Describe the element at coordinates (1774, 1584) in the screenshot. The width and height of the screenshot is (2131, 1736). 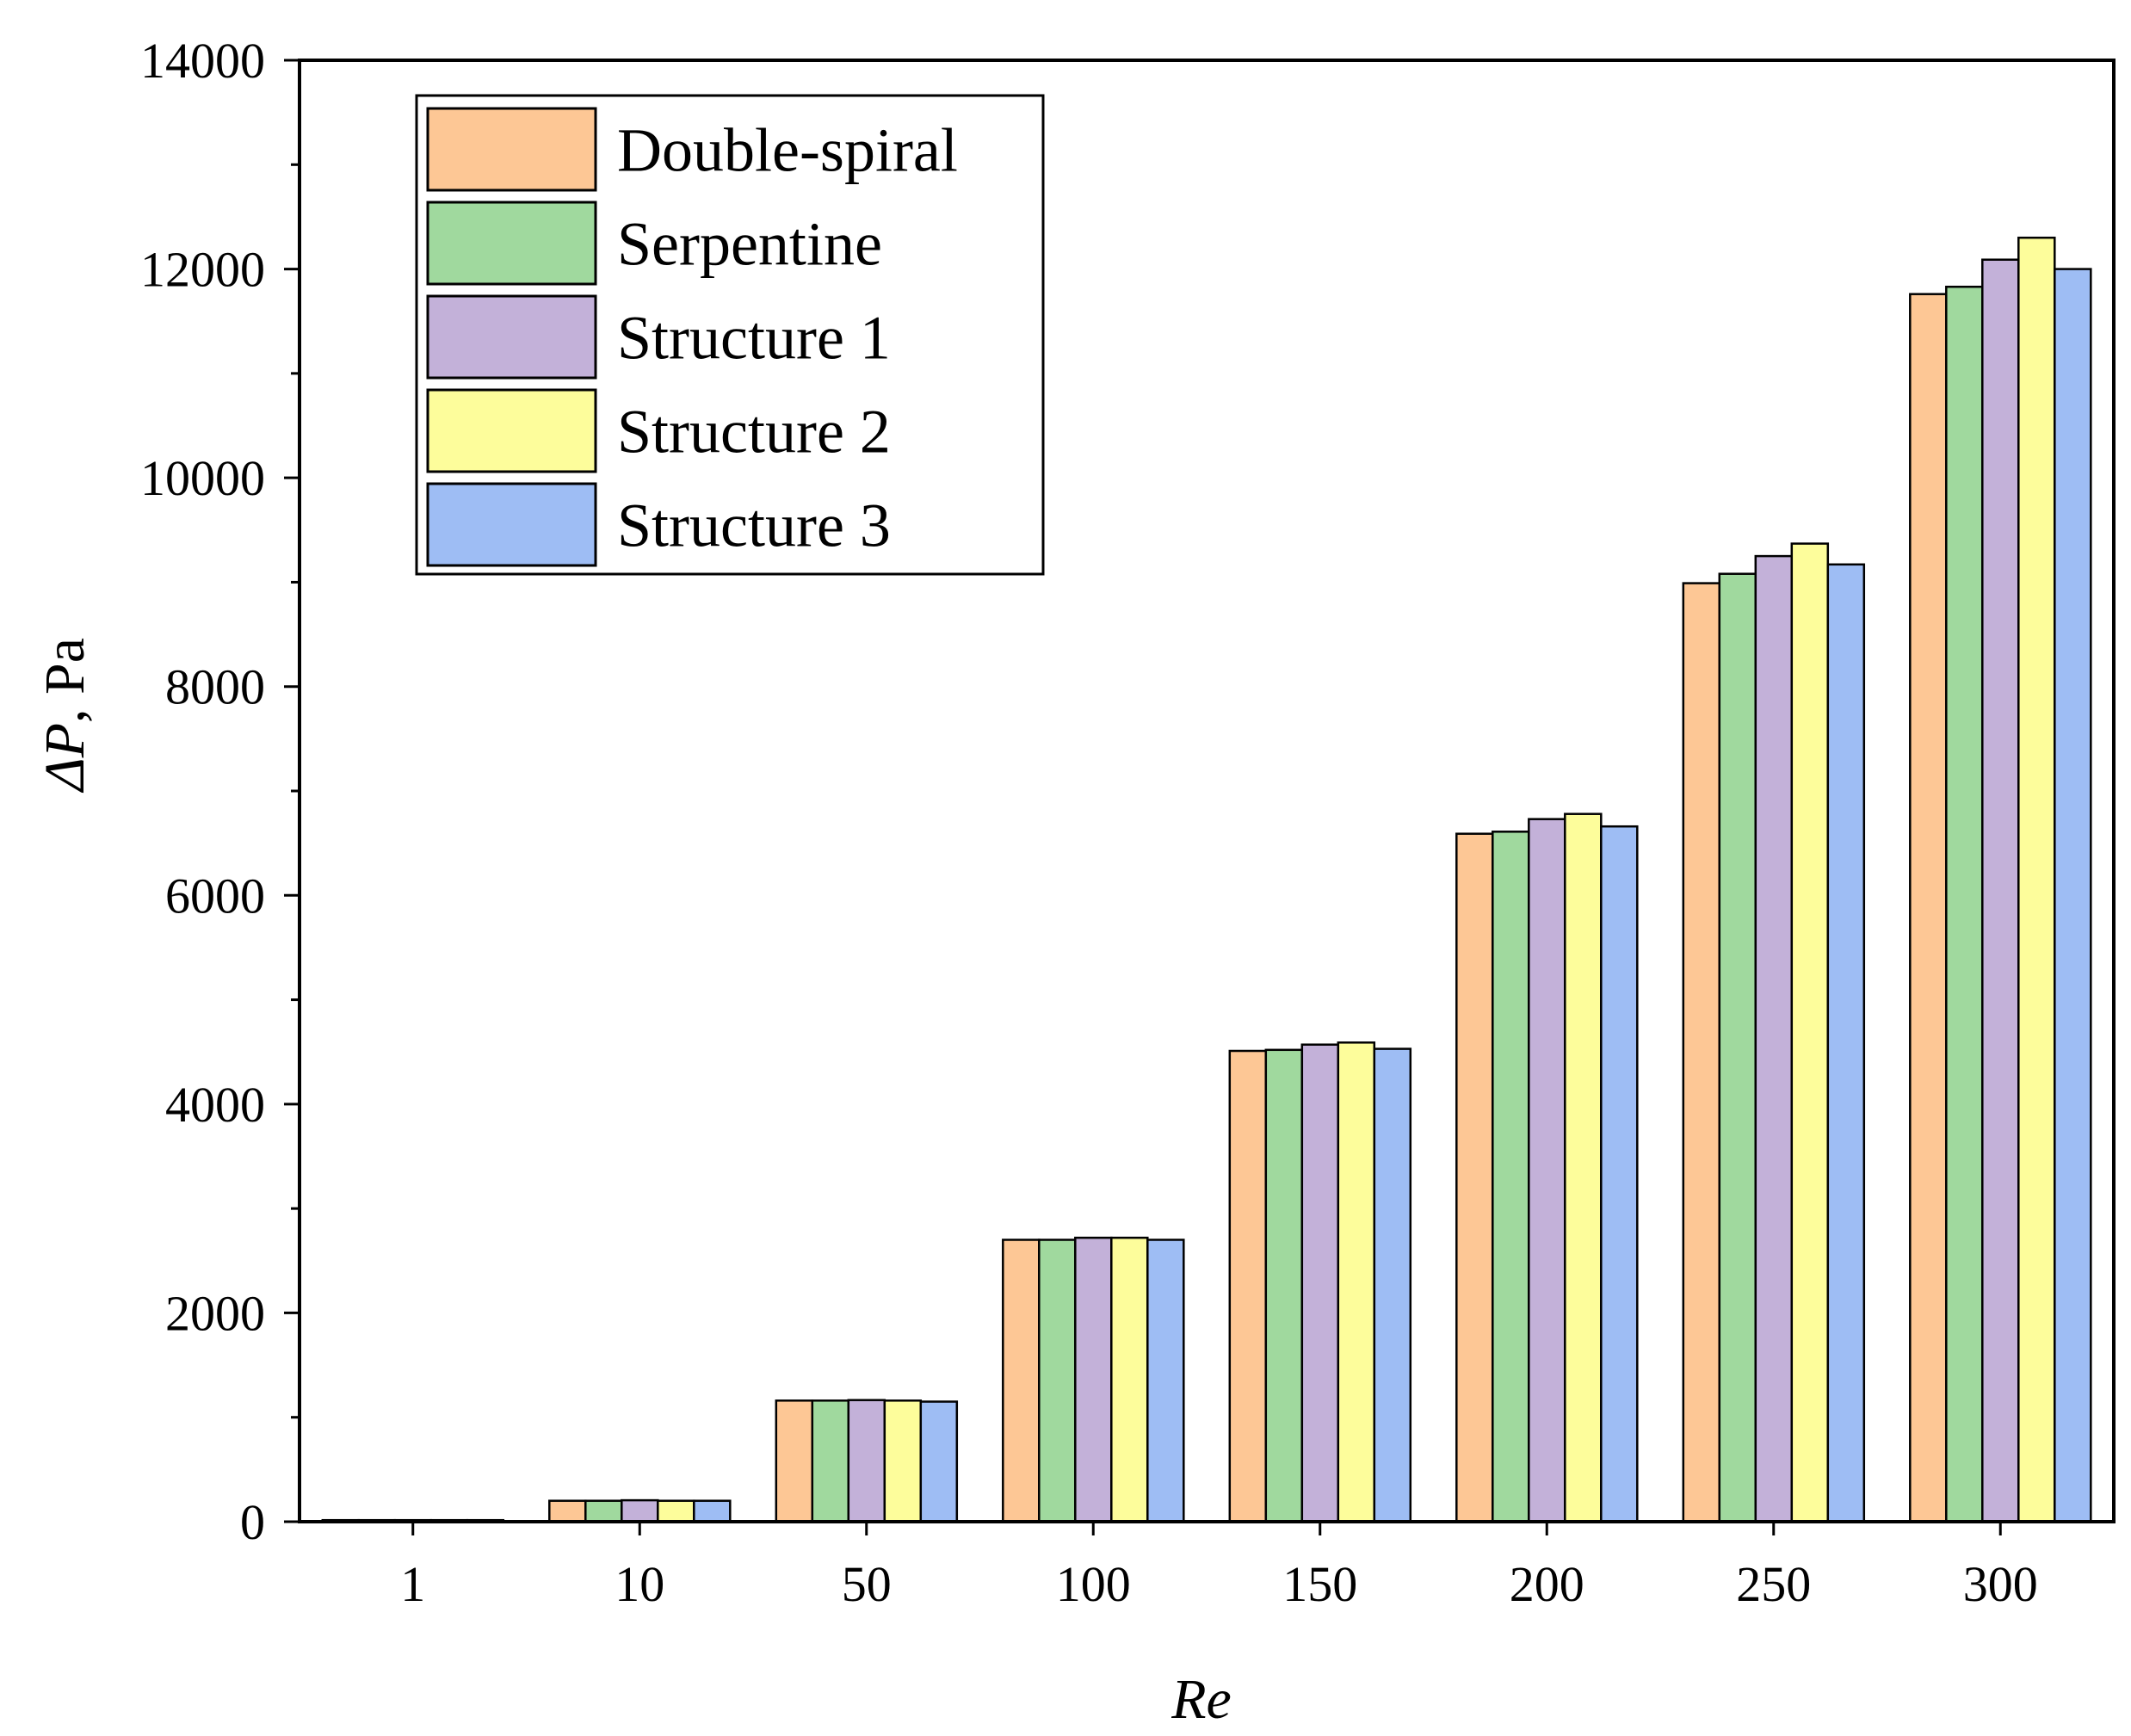
I see `x-tick-label-250: 250` at that location.